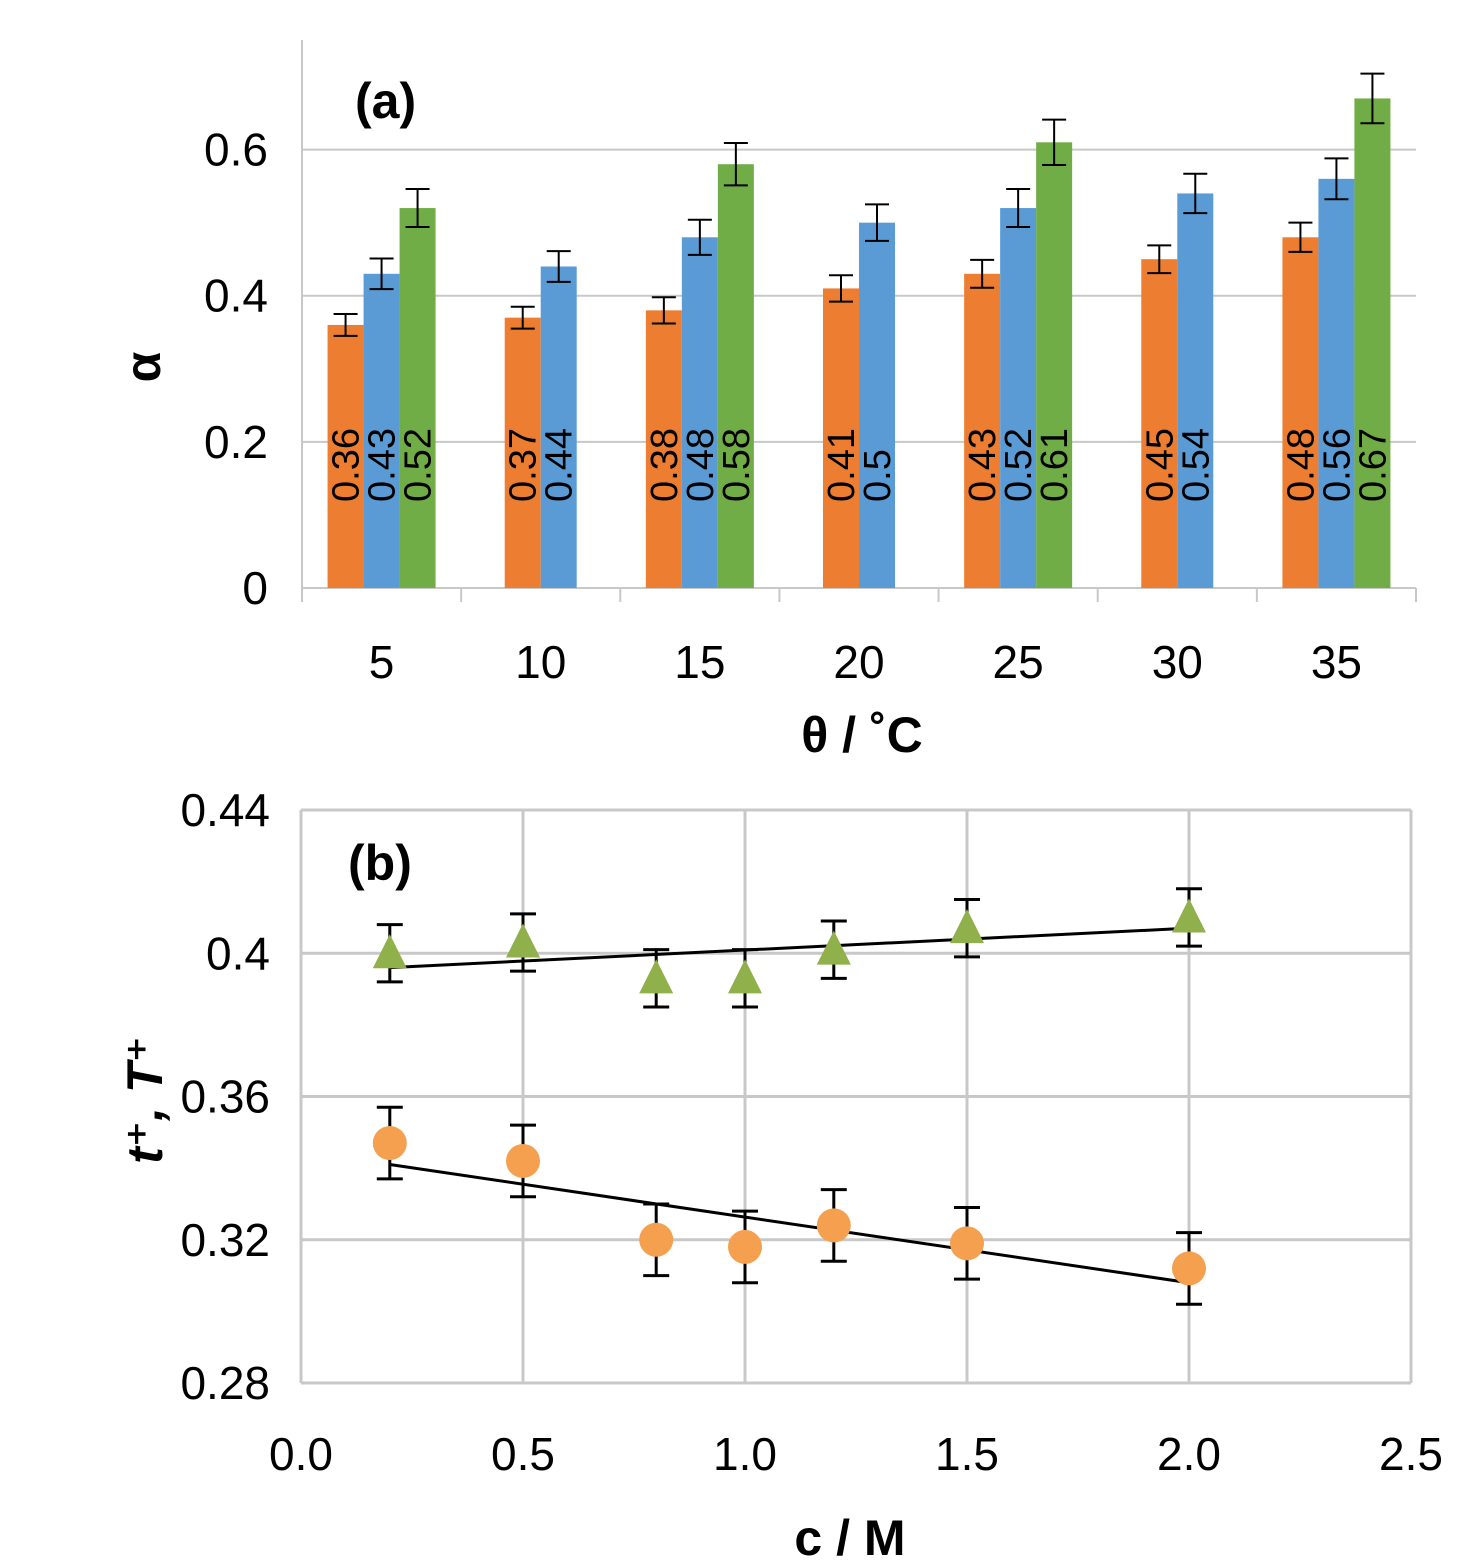 This screenshot has height=1568, width=1472. What do you see at coordinates (225, 810) in the screenshot?
I see `panel-b-y-tick-label: 0.44` at bounding box center [225, 810].